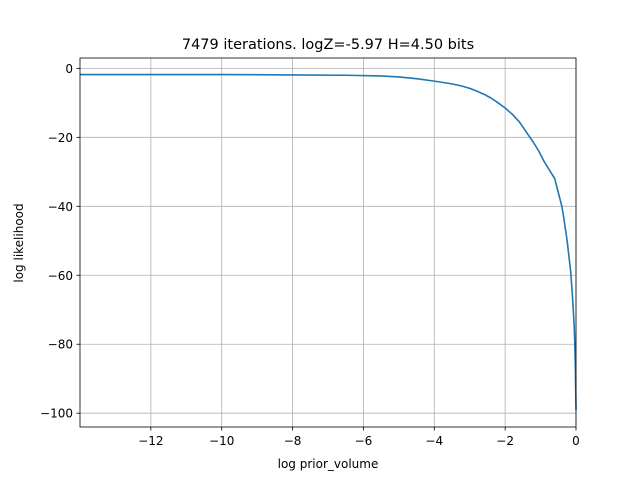 The image size is (640, 480). I want to click on y-tick-label: −20, so click(60, 138).